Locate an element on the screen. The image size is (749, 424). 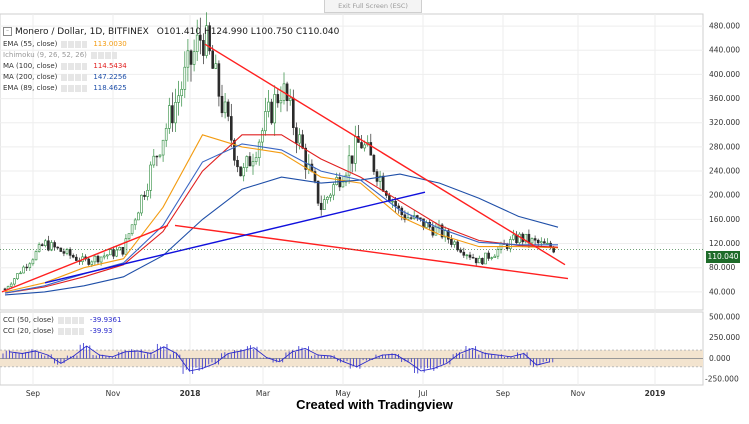
exit-fullscreen-button: Exit Full Screen (ESC) is located at coordinates (373, 6).